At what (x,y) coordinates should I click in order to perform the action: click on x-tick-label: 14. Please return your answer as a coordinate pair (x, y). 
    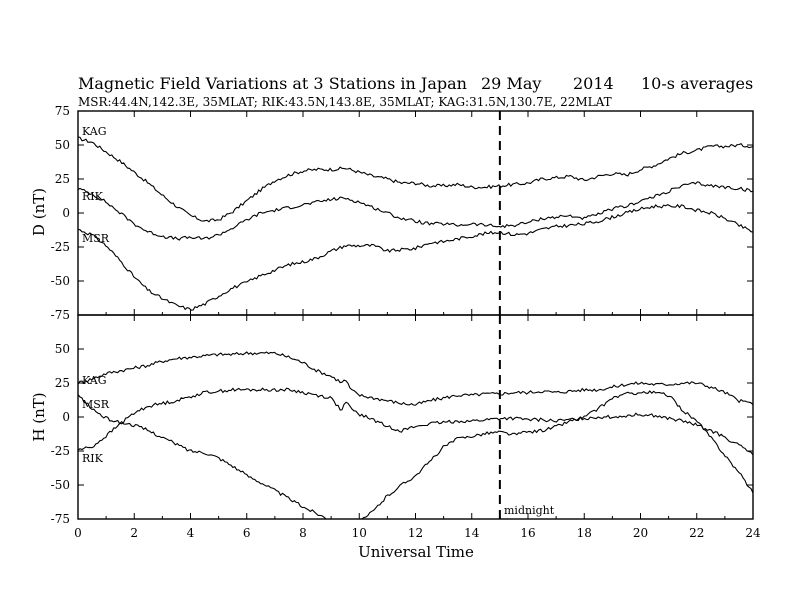
    Looking at the image, I should click on (472, 533).